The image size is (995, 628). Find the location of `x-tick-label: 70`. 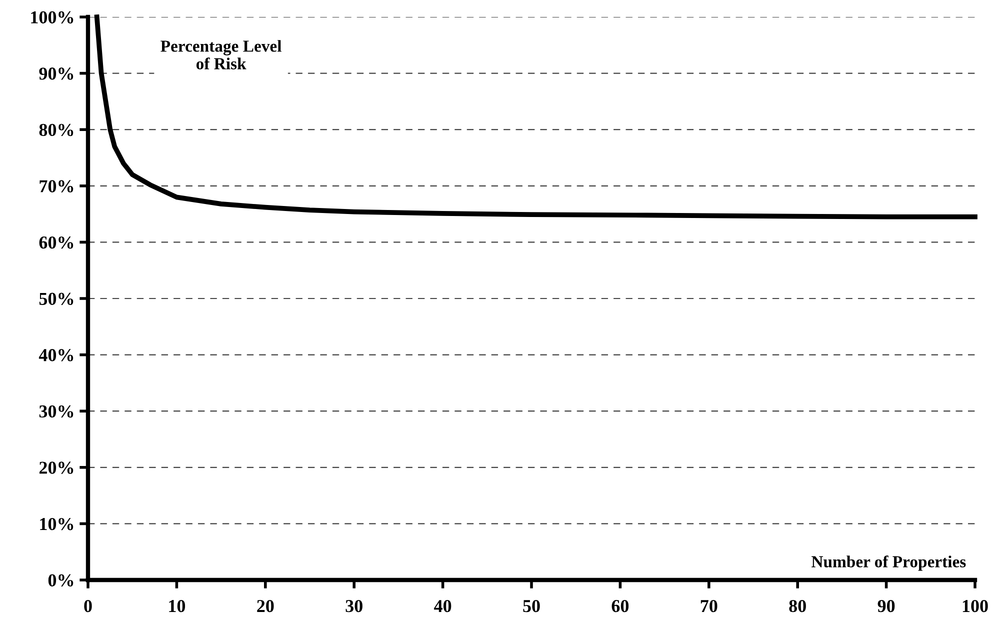

x-tick-label: 70 is located at coordinates (709, 606).